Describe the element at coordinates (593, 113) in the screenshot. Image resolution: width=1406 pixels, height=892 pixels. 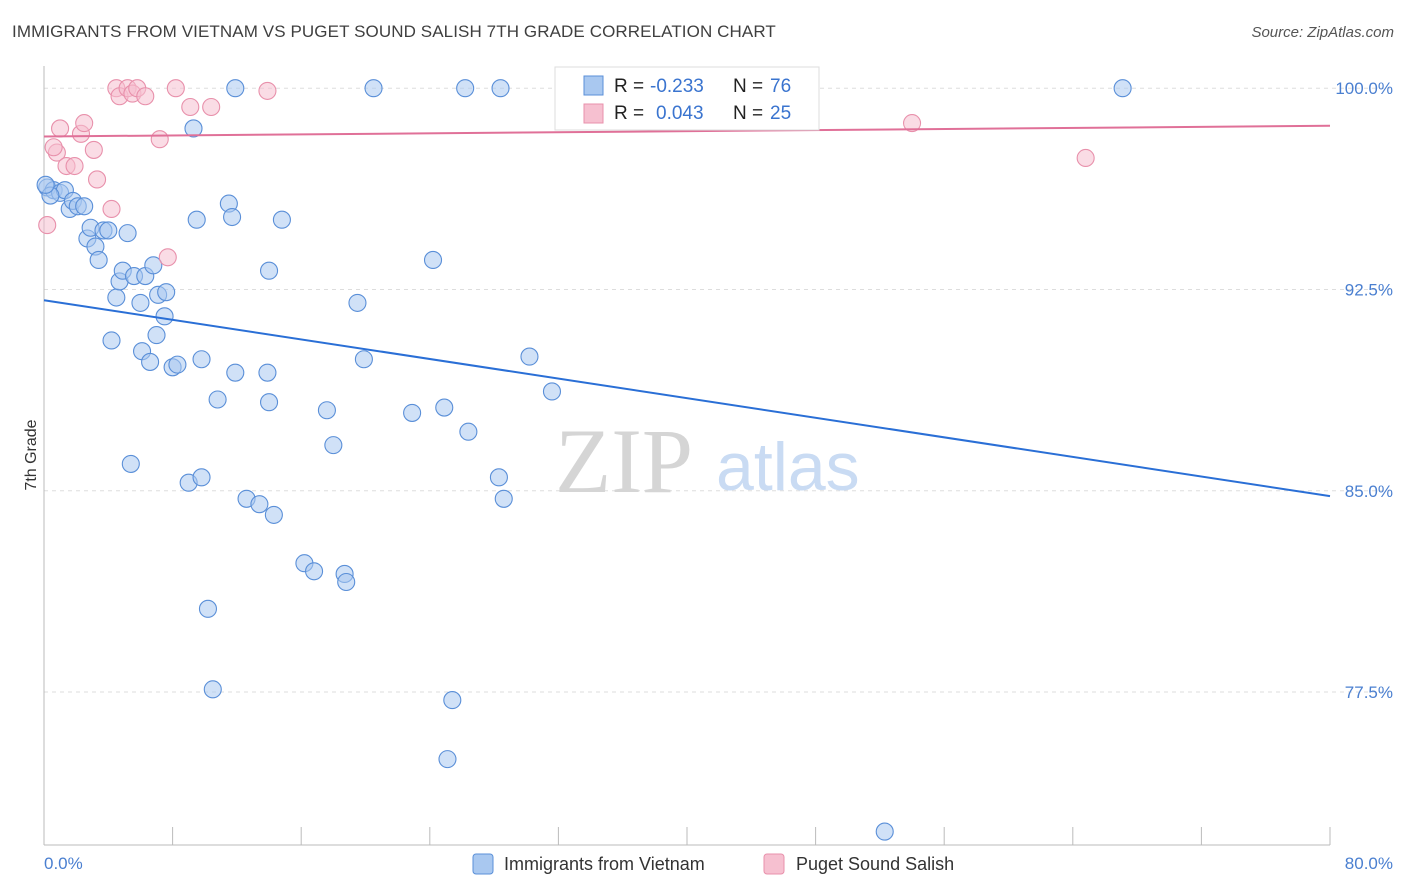
I see `stats-legend-swatch-pink` at that location.